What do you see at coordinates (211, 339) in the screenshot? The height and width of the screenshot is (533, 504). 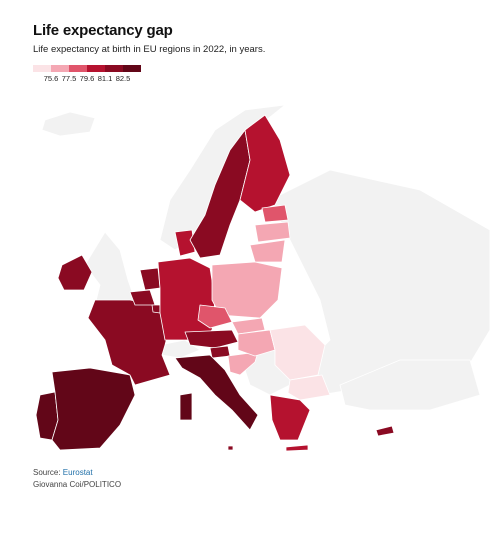 I see `region-austria` at bounding box center [211, 339].